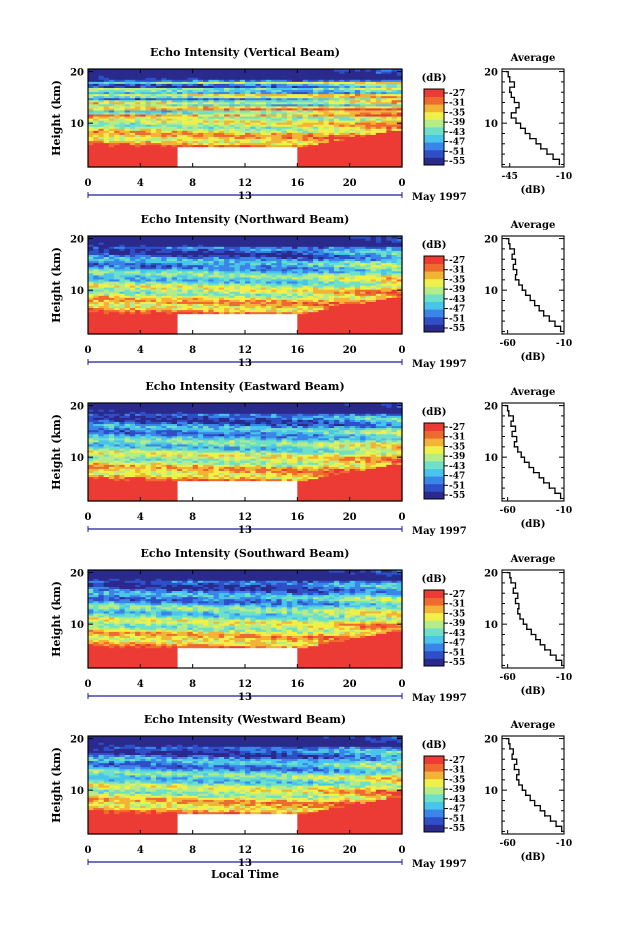  I want to click on colorbar-tick-label: -31, so click(457, 104).